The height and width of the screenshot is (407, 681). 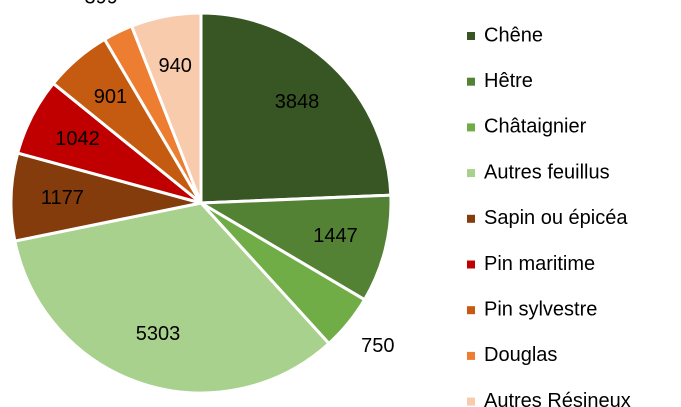 What do you see at coordinates (547, 172) in the screenshot?
I see `legend-label: Autres feuillus` at bounding box center [547, 172].